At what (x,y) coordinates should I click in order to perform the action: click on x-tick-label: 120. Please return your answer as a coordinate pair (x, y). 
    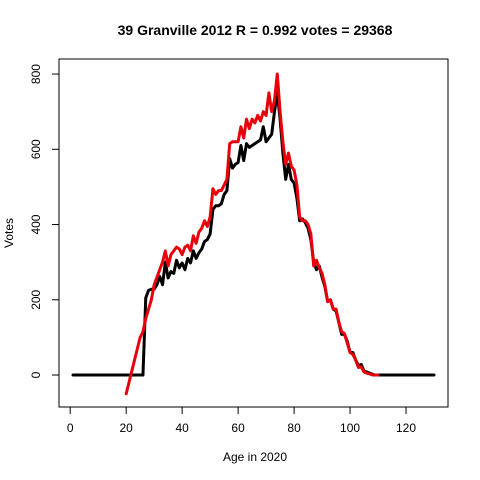
    Looking at the image, I should click on (406, 428).